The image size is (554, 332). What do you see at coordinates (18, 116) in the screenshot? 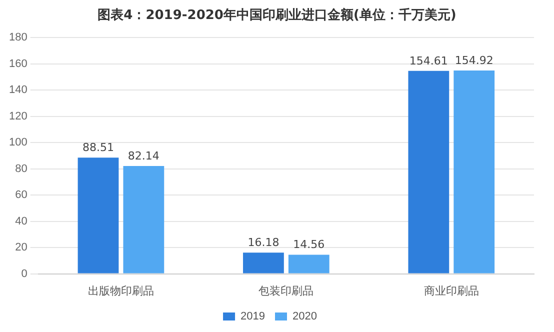
I see `y-tick-label: 120` at bounding box center [18, 116].